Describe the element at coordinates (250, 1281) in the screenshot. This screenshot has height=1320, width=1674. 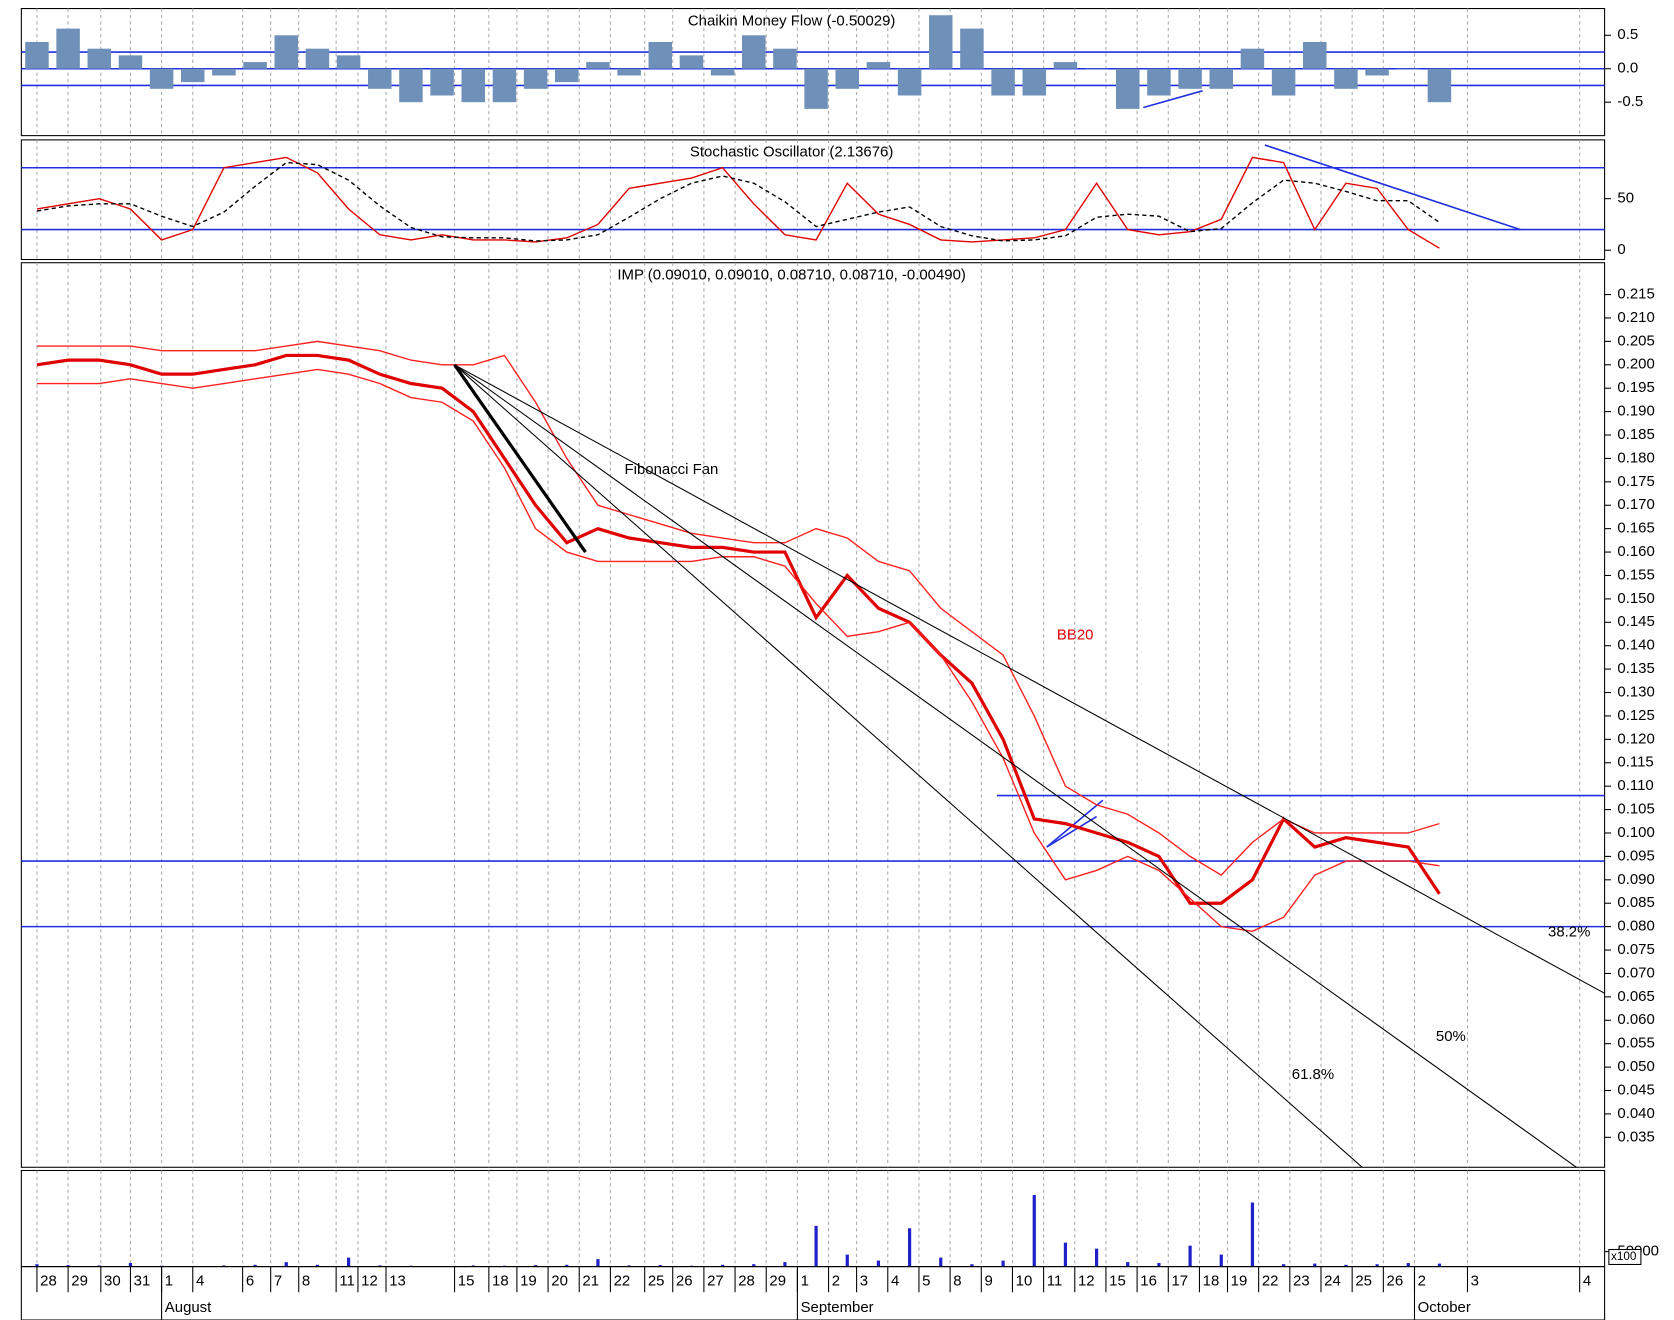
I see `x-tick-label: 6` at that location.